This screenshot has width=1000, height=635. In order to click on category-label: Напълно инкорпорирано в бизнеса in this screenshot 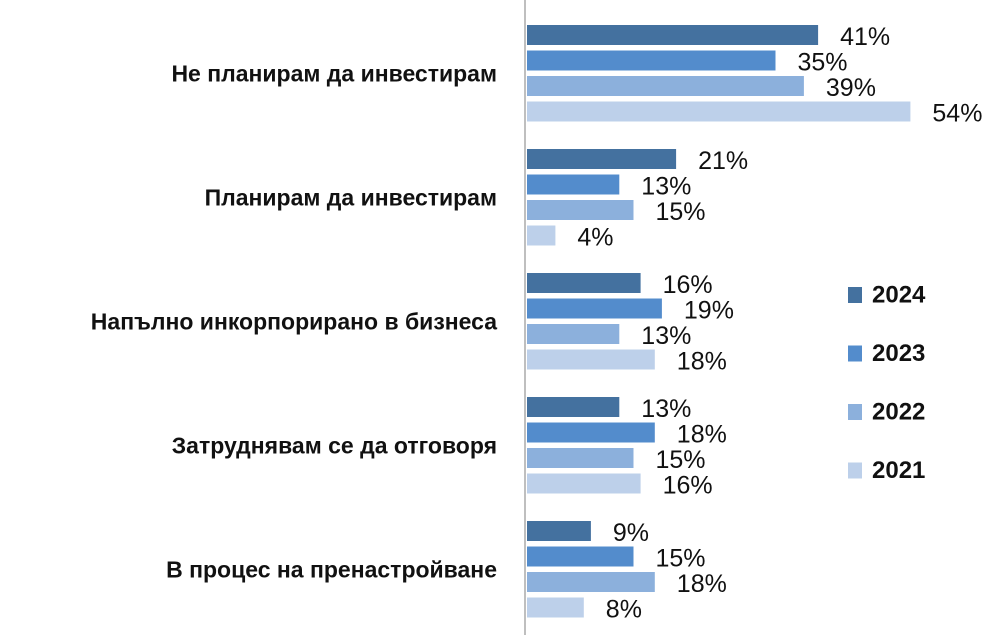, I will do `click(294, 321)`.